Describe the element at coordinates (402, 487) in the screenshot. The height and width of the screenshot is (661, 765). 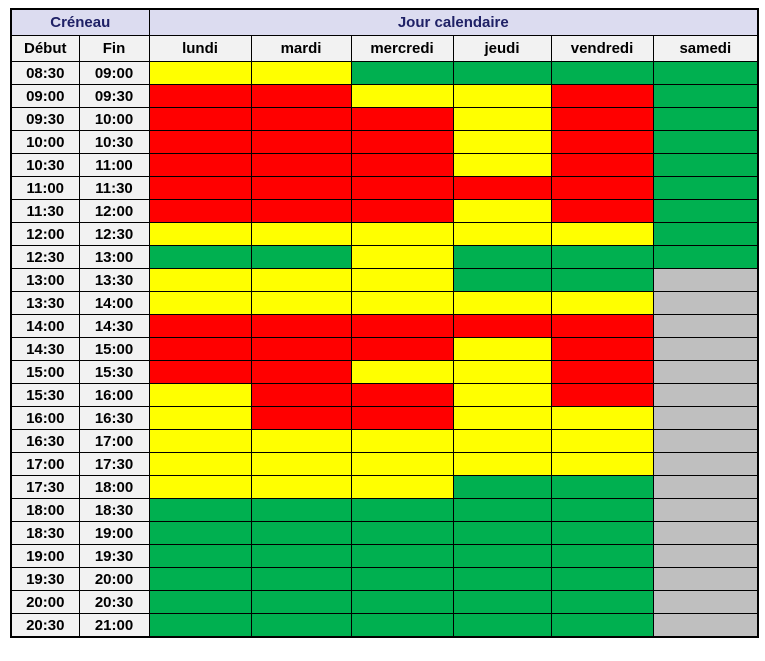
I see `slot-cell-mercredi-17:30` at that location.